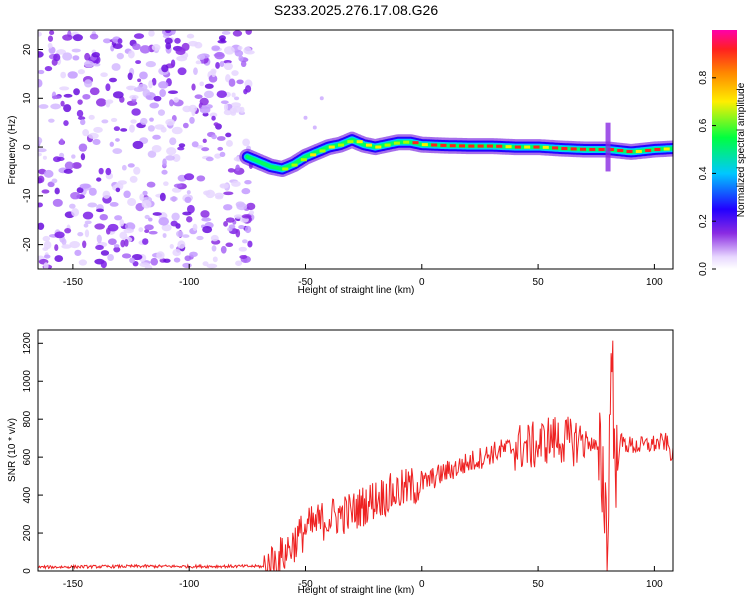 This screenshot has height=600, width=750. What do you see at coordinates (12, 450) in the screenshot?
I see `snr-y-label: SNR (10 * v/v)` at bounding box center [12, 450].